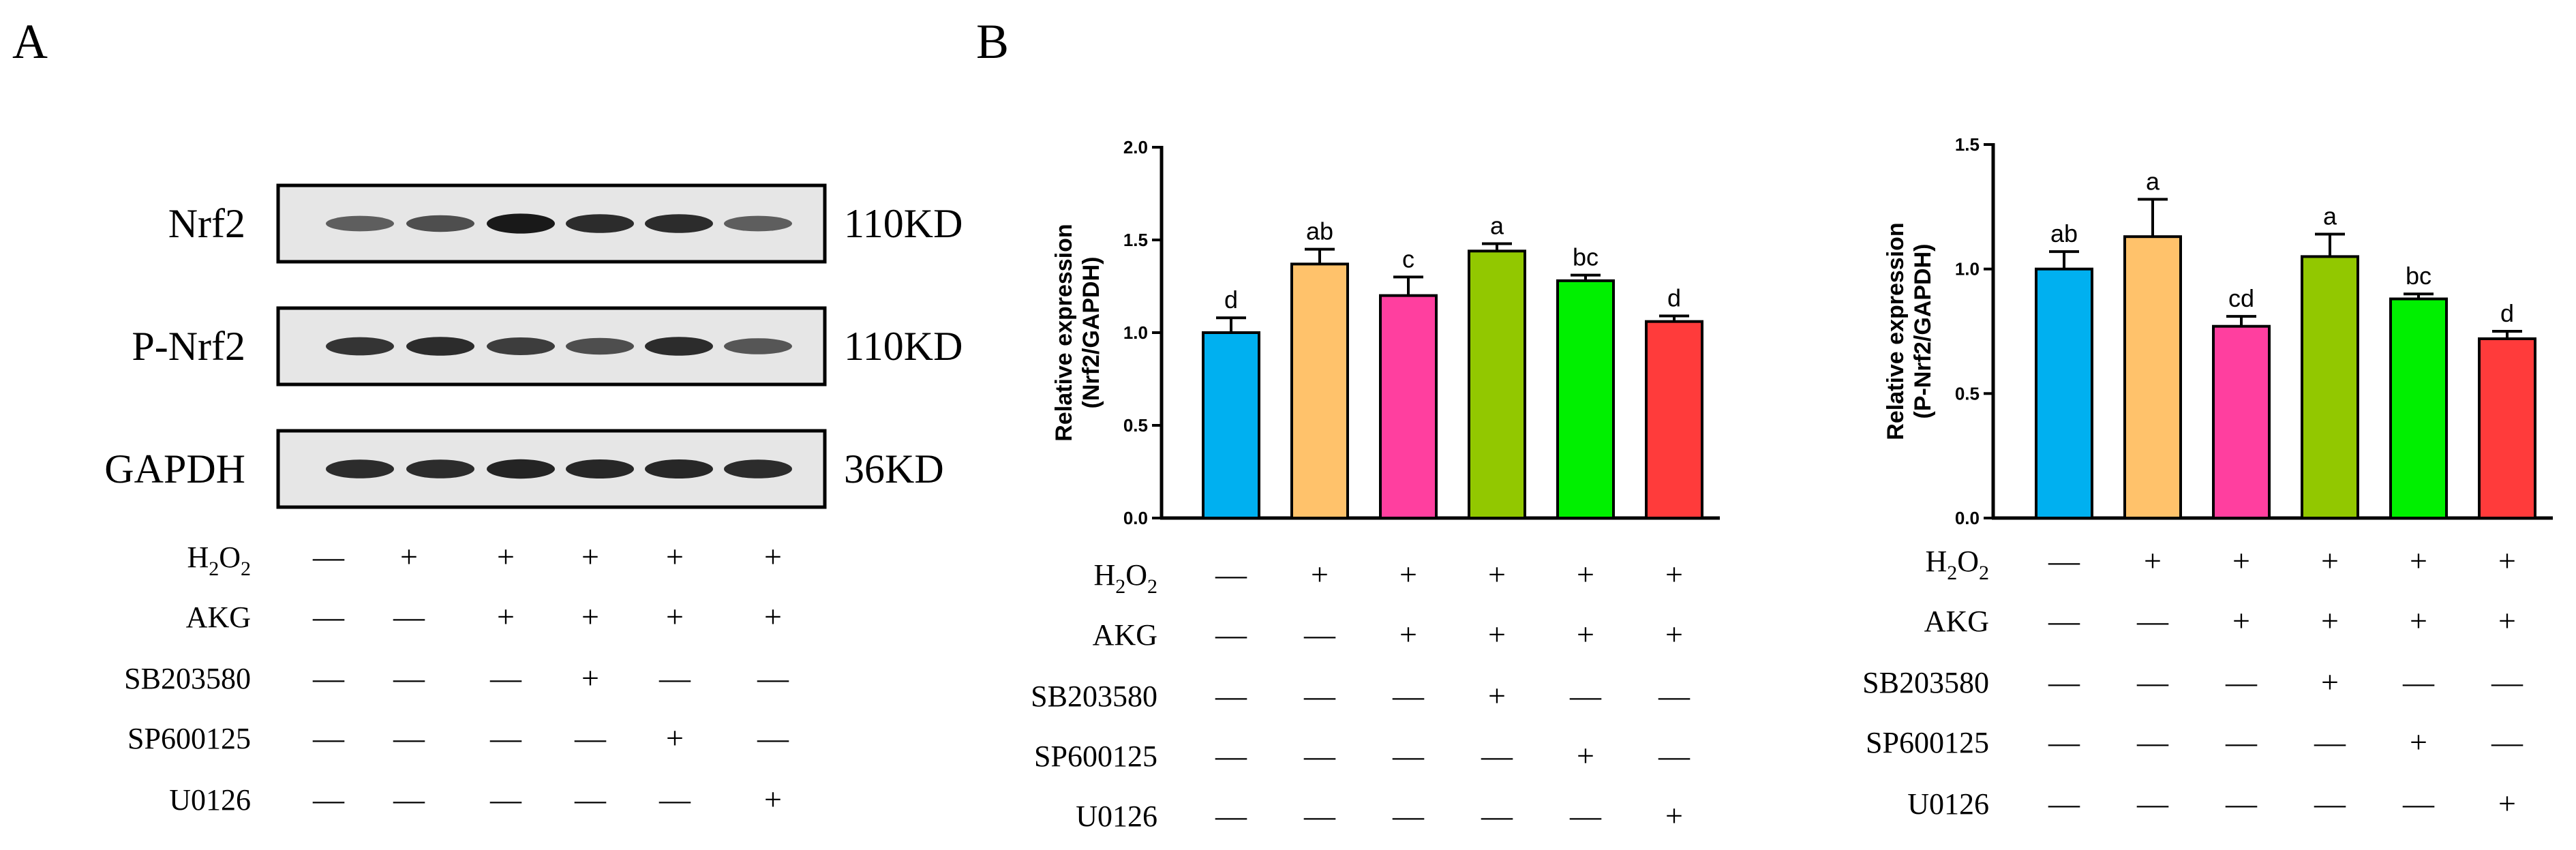  What do you see at coordinates (2418, 276) in the screenshot?
I see `significance-label: bc` at bounding box center [2418, 276].